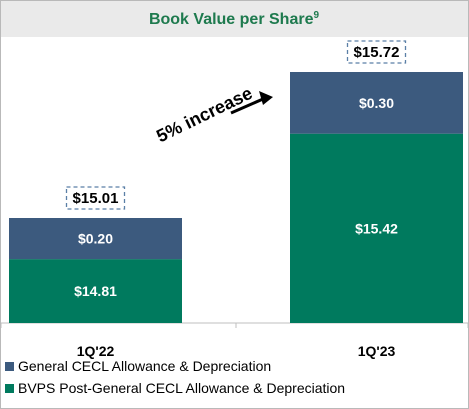  I want to click on data-label-cecl-1: $0.30, so click(376, 103).